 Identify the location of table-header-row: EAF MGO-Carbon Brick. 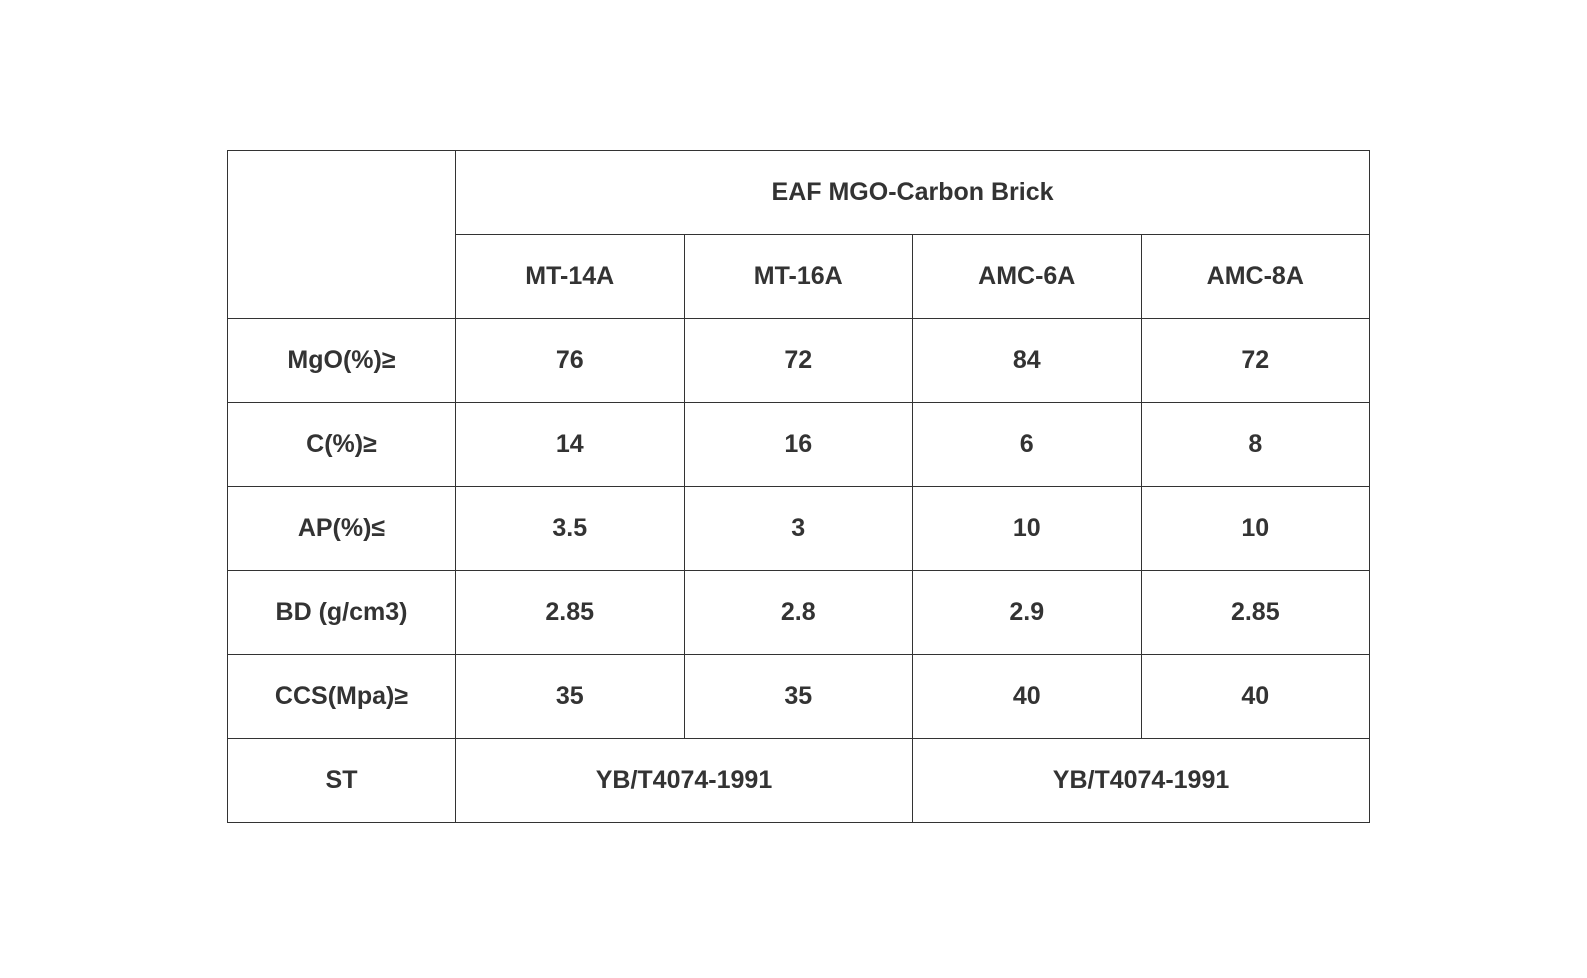
(799, 234).